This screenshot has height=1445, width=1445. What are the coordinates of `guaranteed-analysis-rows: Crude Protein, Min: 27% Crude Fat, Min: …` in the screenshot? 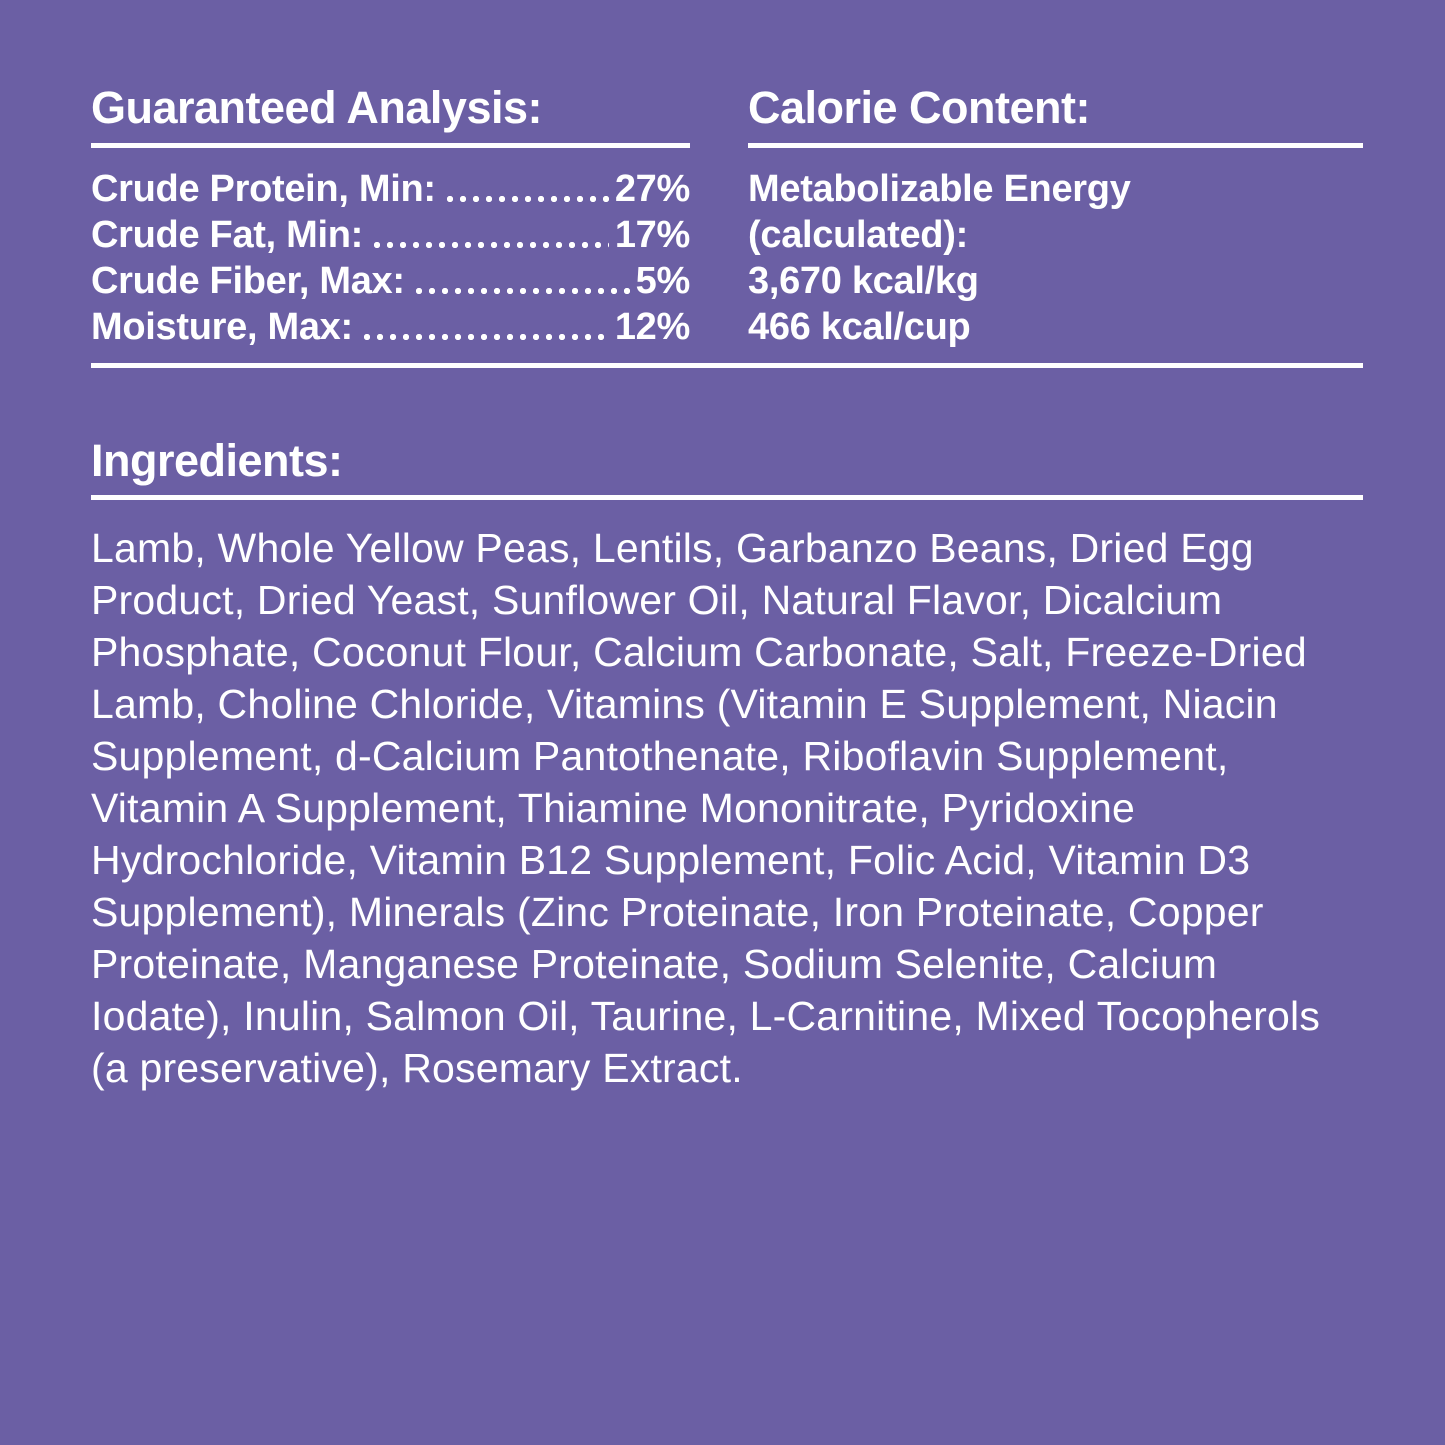 It's located at (390, 258).